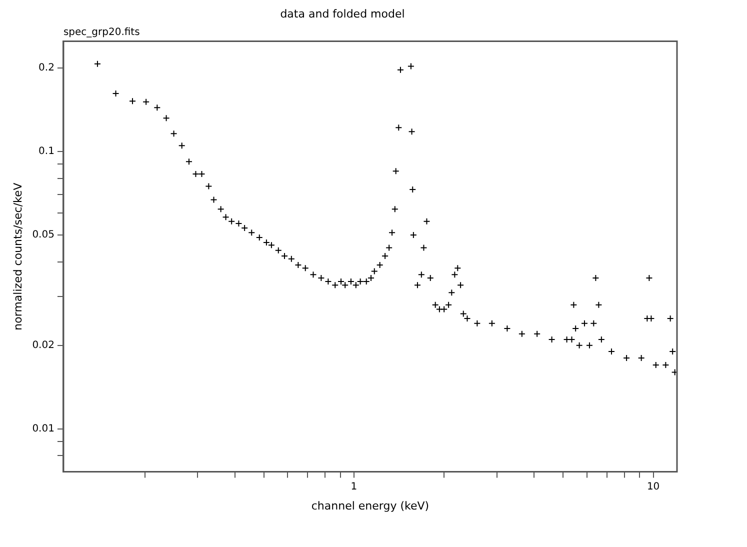 This screenshot has height=547, width=747. What do you see at coordinates (43, 235) in the screenshot?
I see `y-tick-label: 0.05` at bounding box center [43, 235].